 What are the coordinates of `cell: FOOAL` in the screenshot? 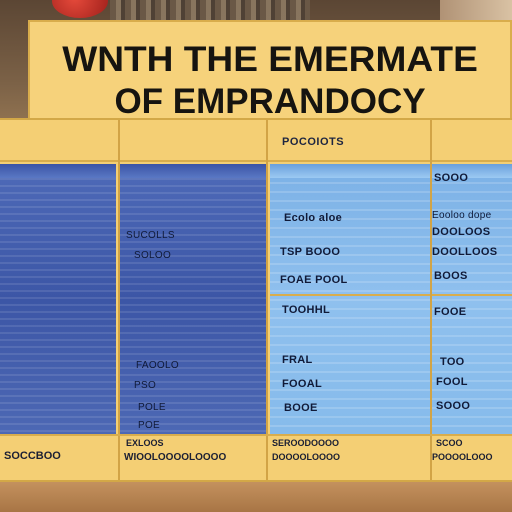 It's located at (302, 384).